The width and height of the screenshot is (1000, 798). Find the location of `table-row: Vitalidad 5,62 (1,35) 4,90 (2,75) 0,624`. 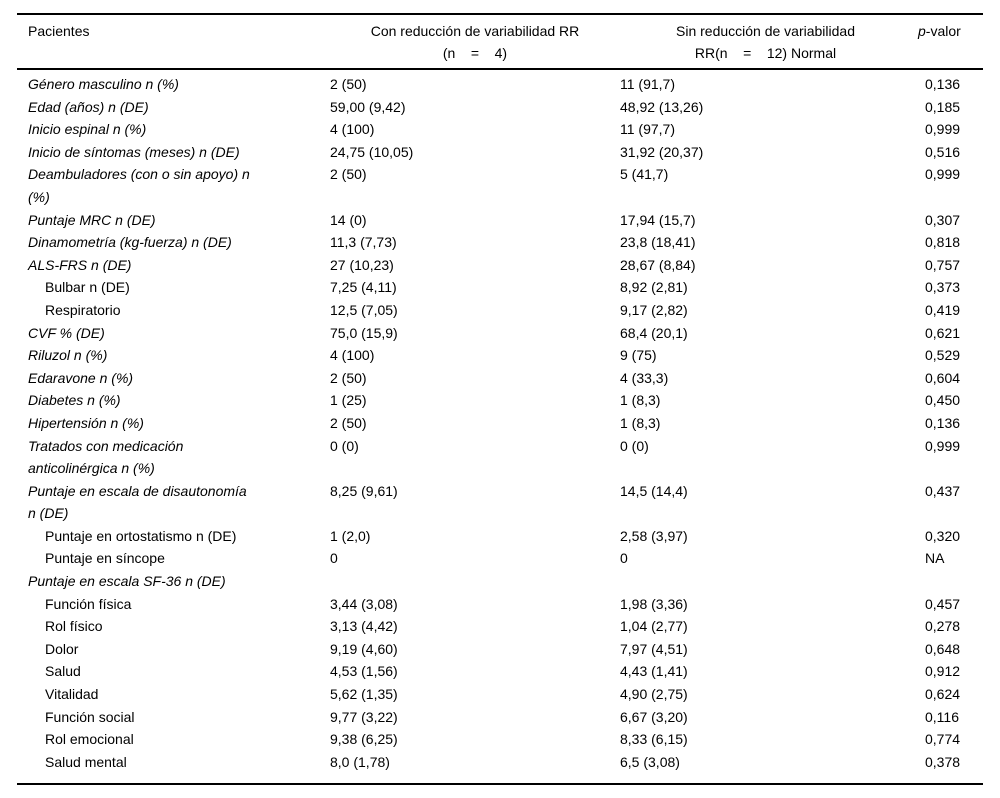

table-row: Vitalidad 5,62 (1,35) 4,90 (2,75) 0,624 is located at coordinates (500, 694).